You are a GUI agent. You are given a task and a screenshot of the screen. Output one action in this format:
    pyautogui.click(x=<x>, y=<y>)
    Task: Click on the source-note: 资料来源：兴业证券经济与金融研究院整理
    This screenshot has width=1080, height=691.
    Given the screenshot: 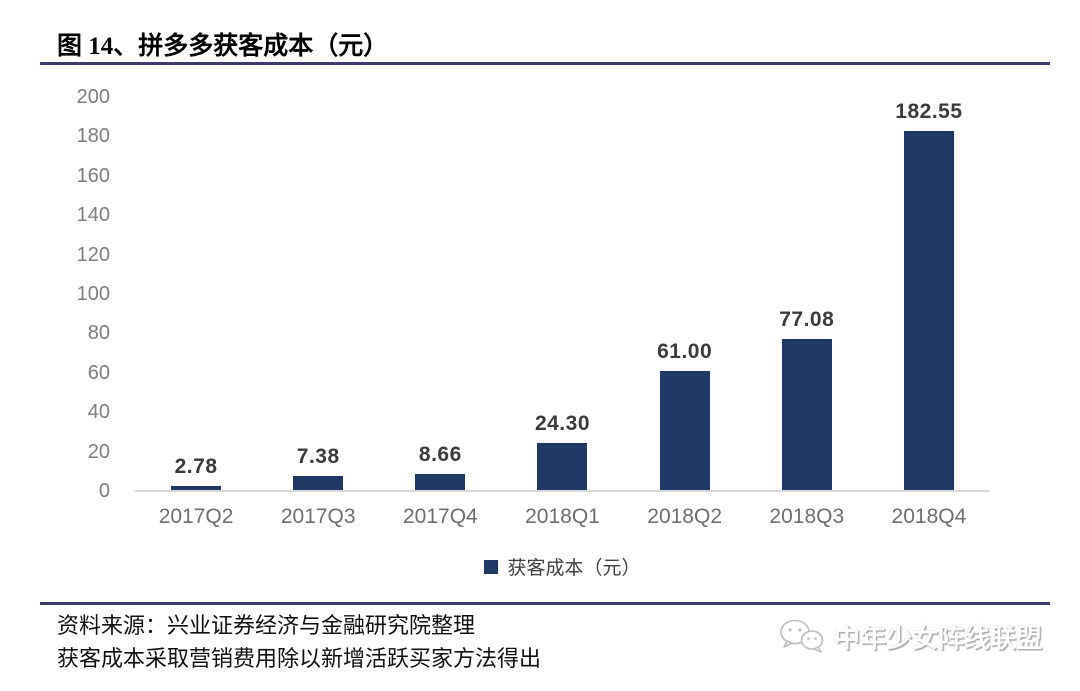 What is the action you would take?
    pyautogui.click(x=266, y=625)
    